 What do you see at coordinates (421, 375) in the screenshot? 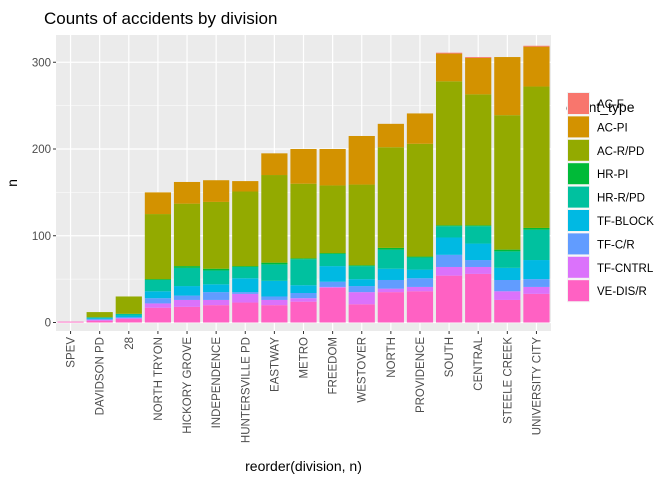
I see `x-tick-label: PROVIDENCE` at bounding box center [421, 375].